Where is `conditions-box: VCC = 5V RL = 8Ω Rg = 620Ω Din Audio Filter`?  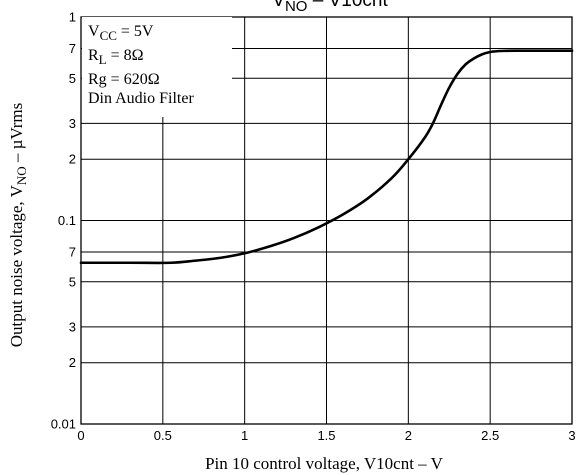
conditions-box: VCC = 5V RL = 8Ω Rg = 620Ω Din Audio Filter is located at coordinates (157, 67).